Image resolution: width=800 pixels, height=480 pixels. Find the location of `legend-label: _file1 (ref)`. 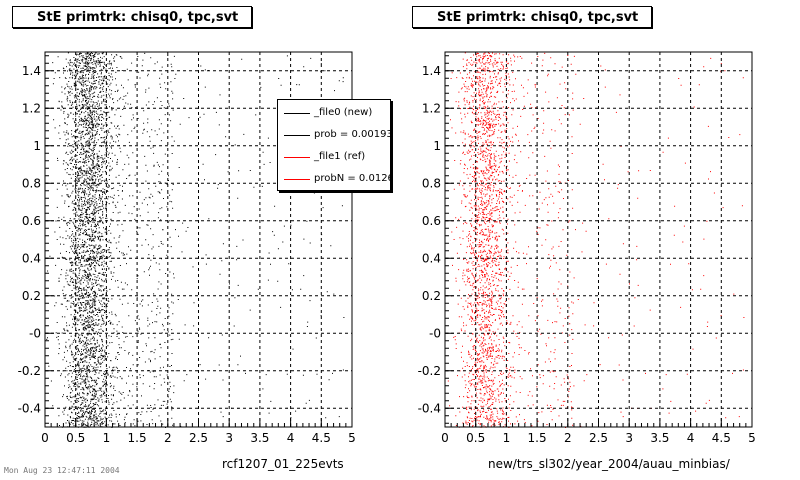

legend-label: _file1 (ref) is located at coordinates (340, 156).